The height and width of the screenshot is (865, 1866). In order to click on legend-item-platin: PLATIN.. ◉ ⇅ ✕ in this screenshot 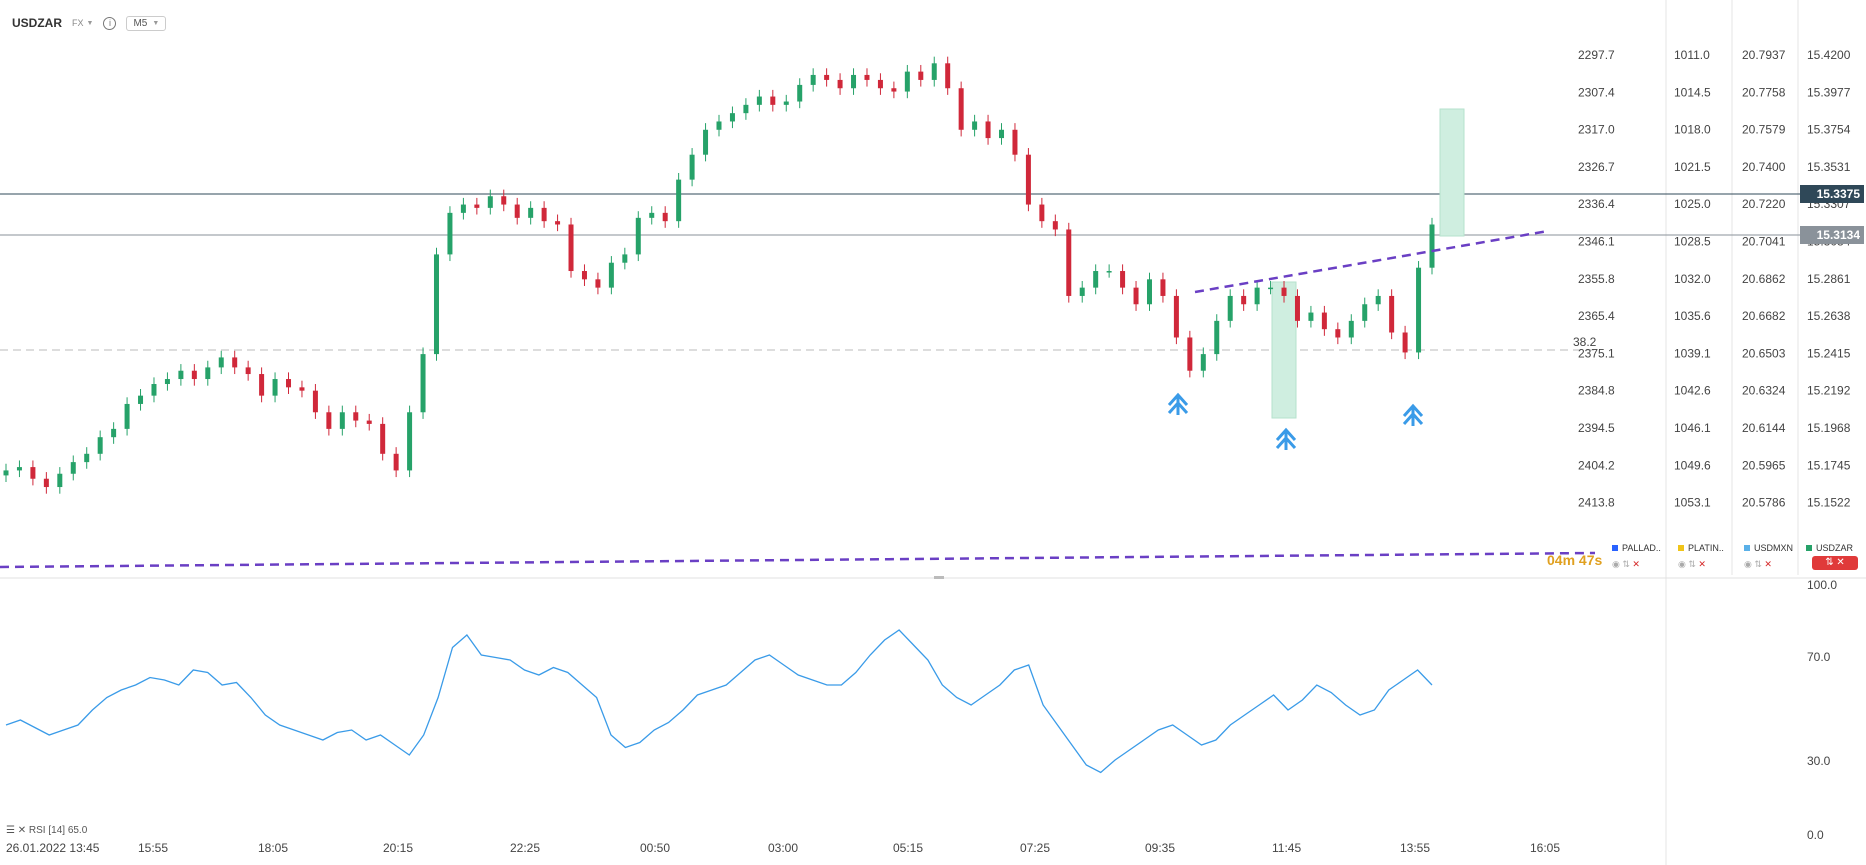, I will do `click(1701, 556)`.